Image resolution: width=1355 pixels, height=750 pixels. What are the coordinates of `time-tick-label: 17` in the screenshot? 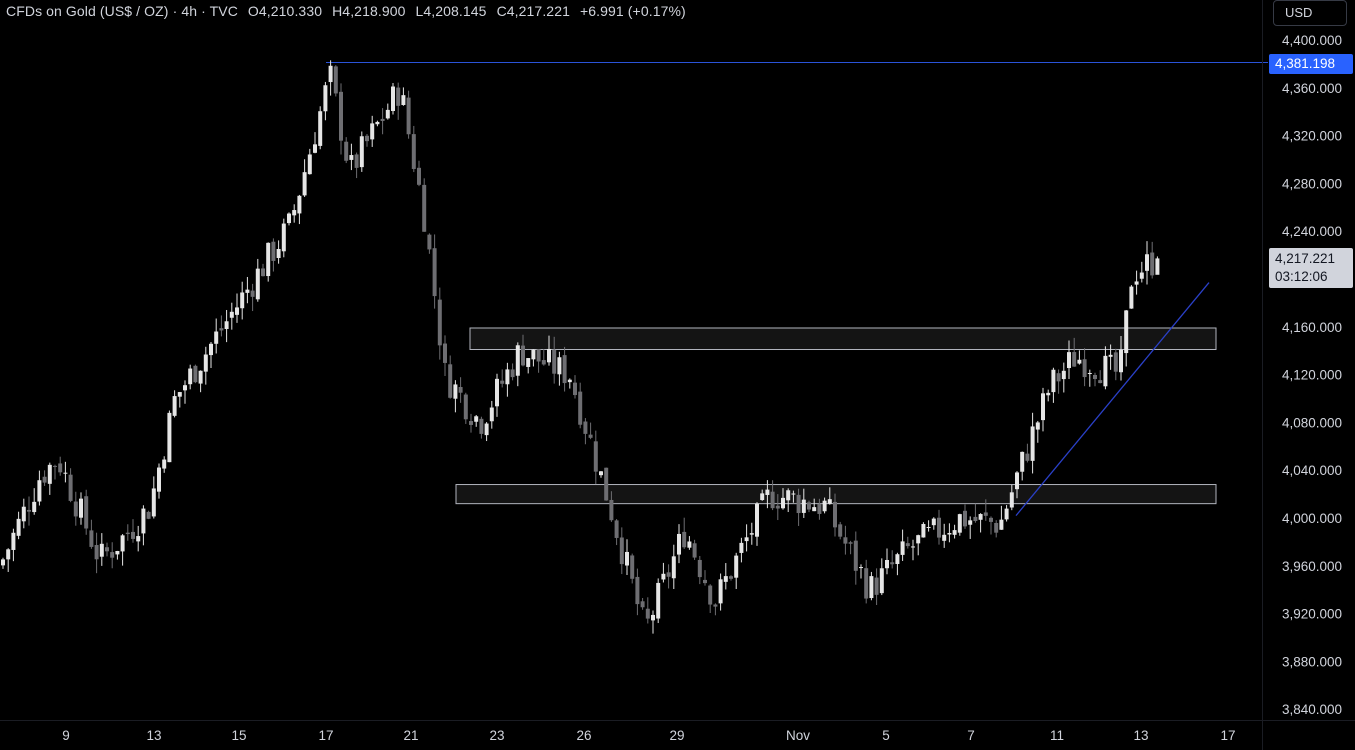 It's located at (1227, 735).